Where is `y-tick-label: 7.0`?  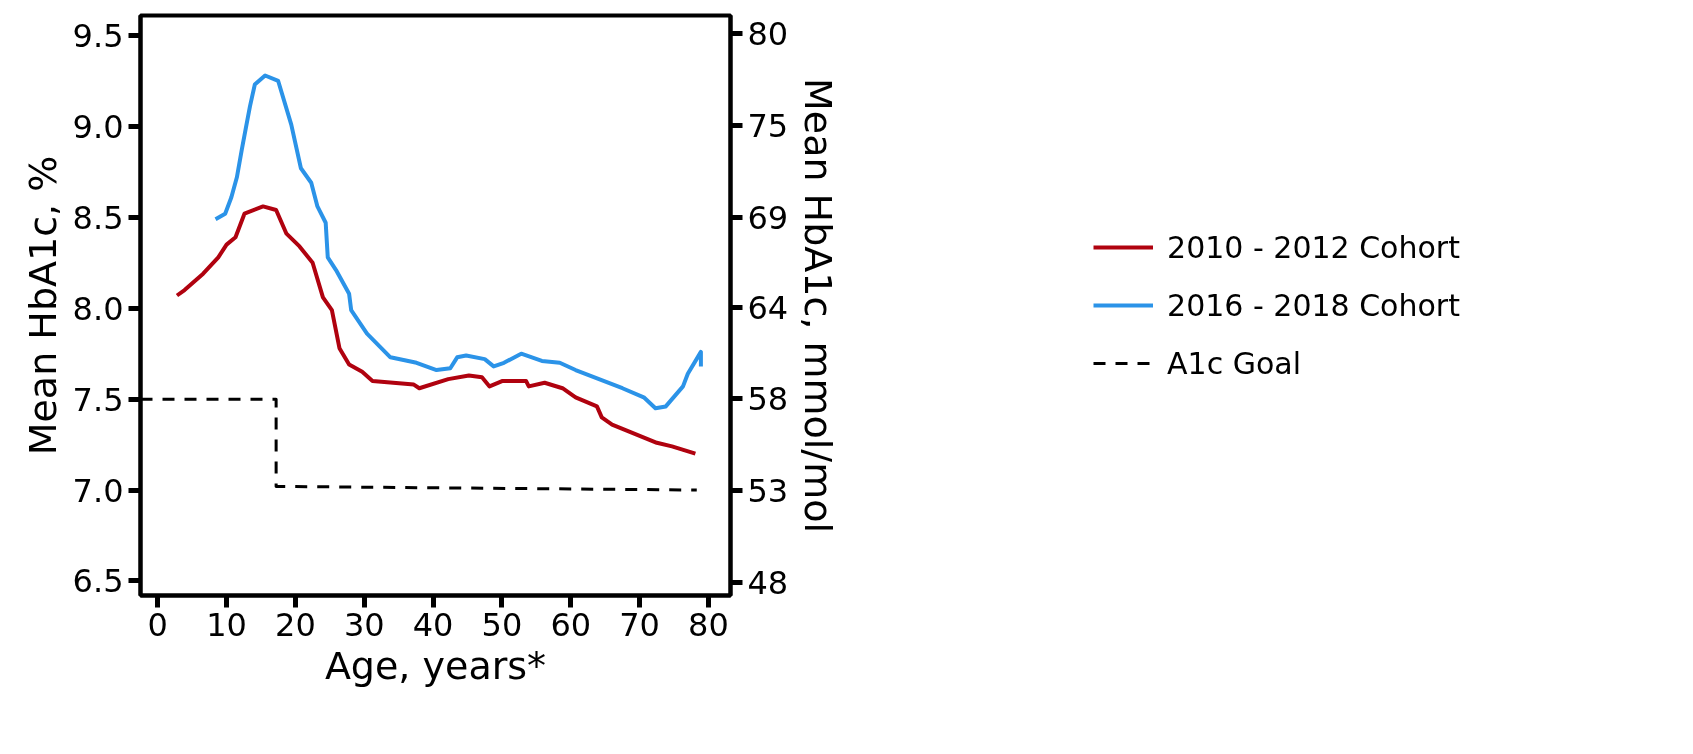 y-tick-label: 7.0 is located at coordinates (98, 490).